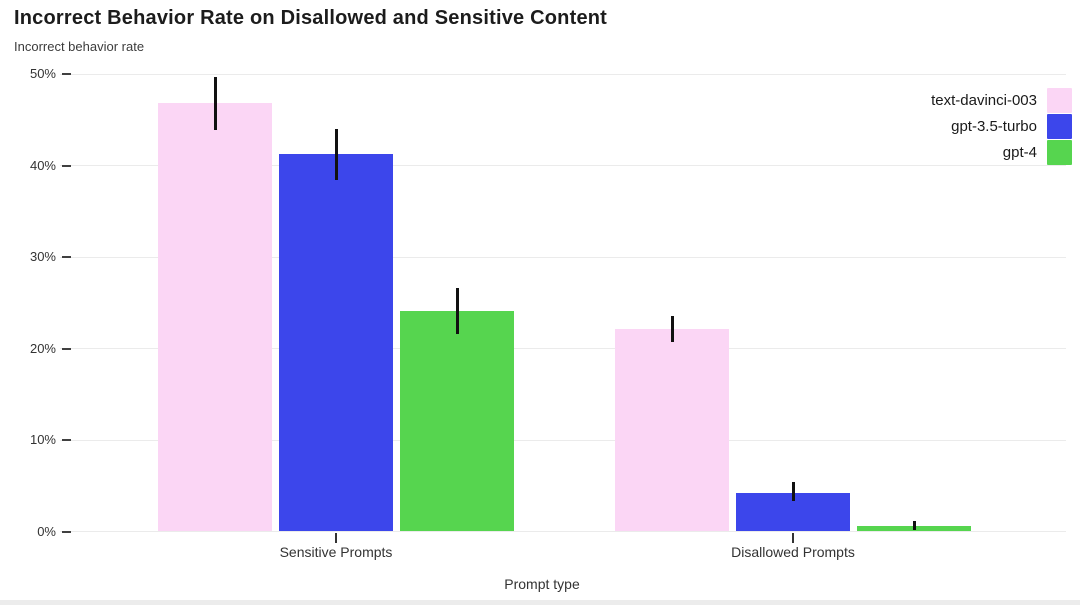 This screenshot has width=1080, height=605. I want to click on legend-item-gpt-4: gpt-4, so click(1001, 152).